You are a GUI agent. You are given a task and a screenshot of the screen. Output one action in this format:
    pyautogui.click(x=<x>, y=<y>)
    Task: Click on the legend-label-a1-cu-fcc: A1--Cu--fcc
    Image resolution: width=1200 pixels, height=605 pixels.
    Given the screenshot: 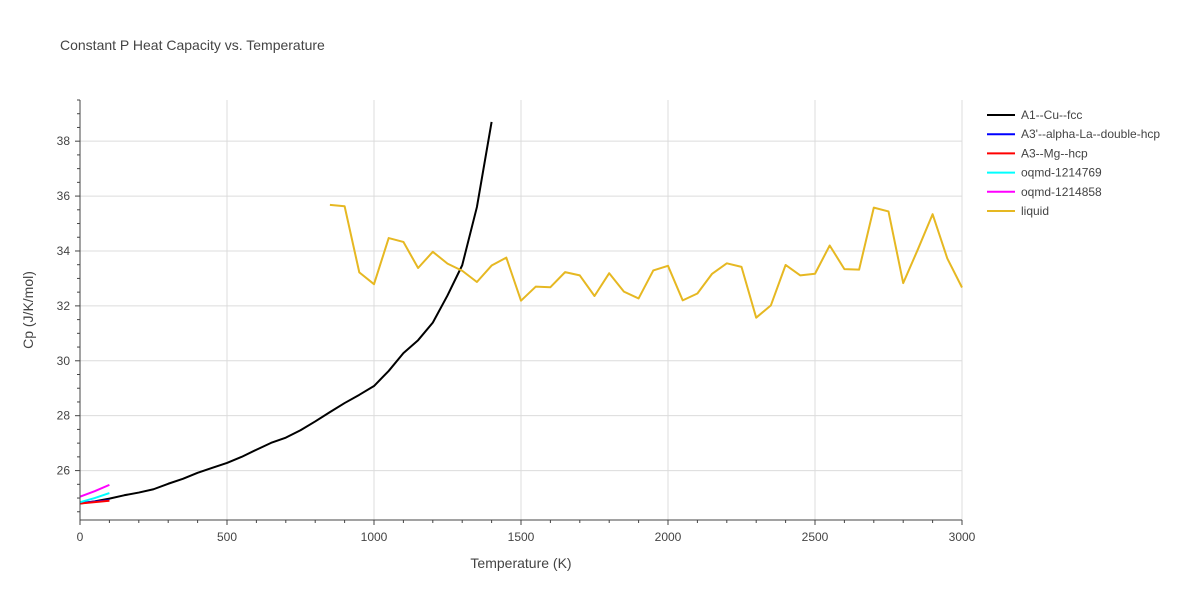 What is the action you would take?
    pyautogui.click(x=1051, y=115)
    